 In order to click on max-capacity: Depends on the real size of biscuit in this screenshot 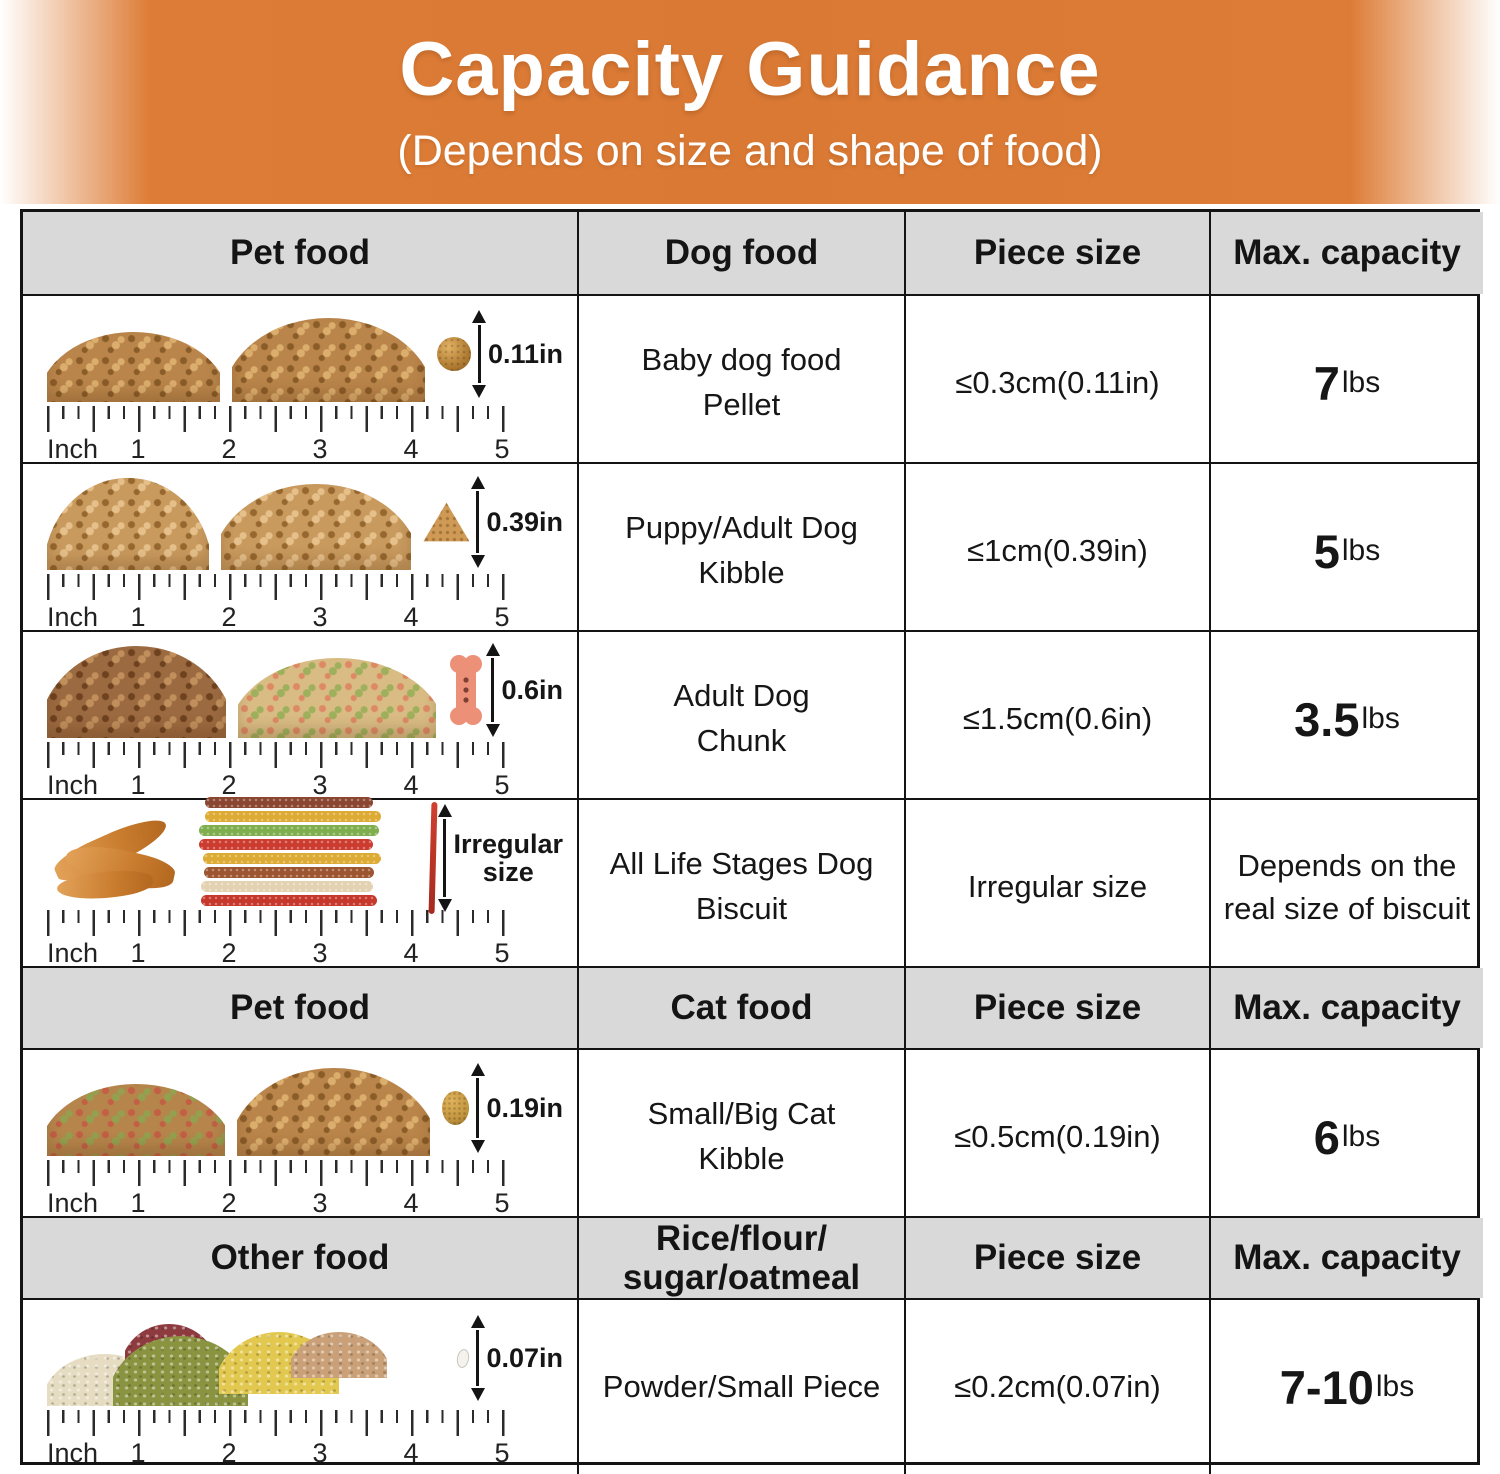, I will do `click(1347, 886)`.